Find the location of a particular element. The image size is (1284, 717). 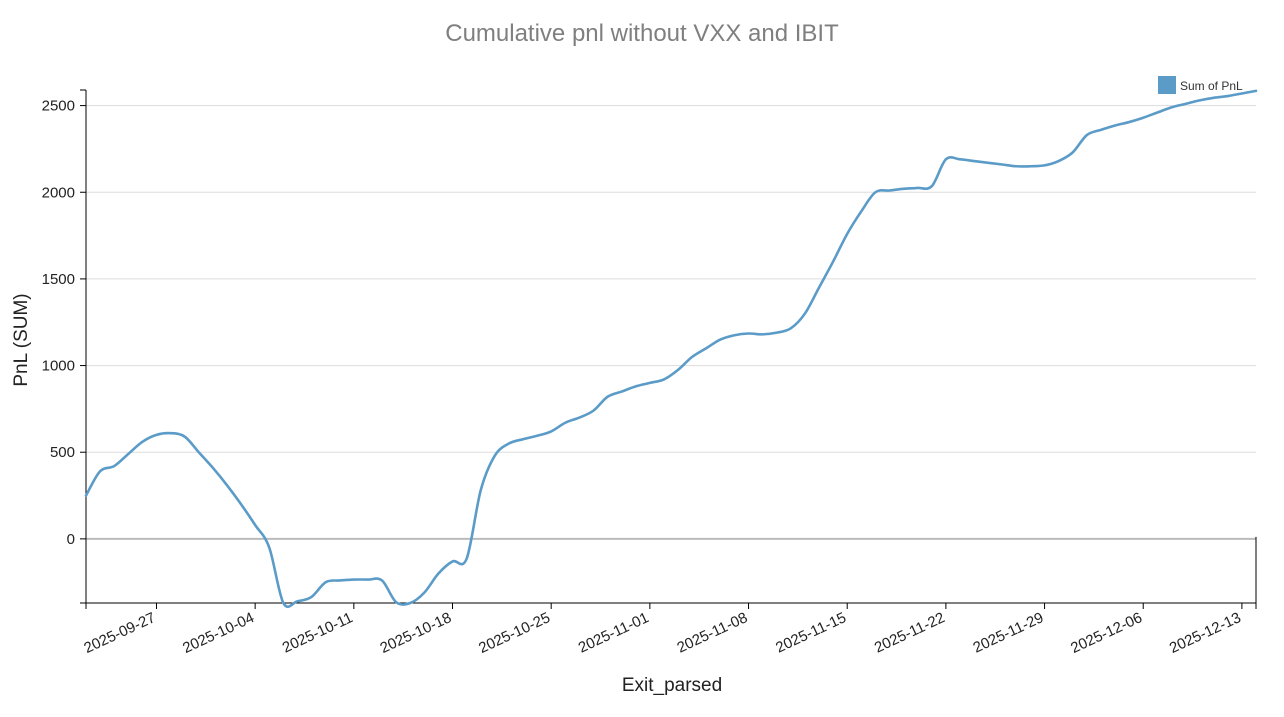

x-tick-label: 2025-11-29 is located at coordinates (1009, 632).